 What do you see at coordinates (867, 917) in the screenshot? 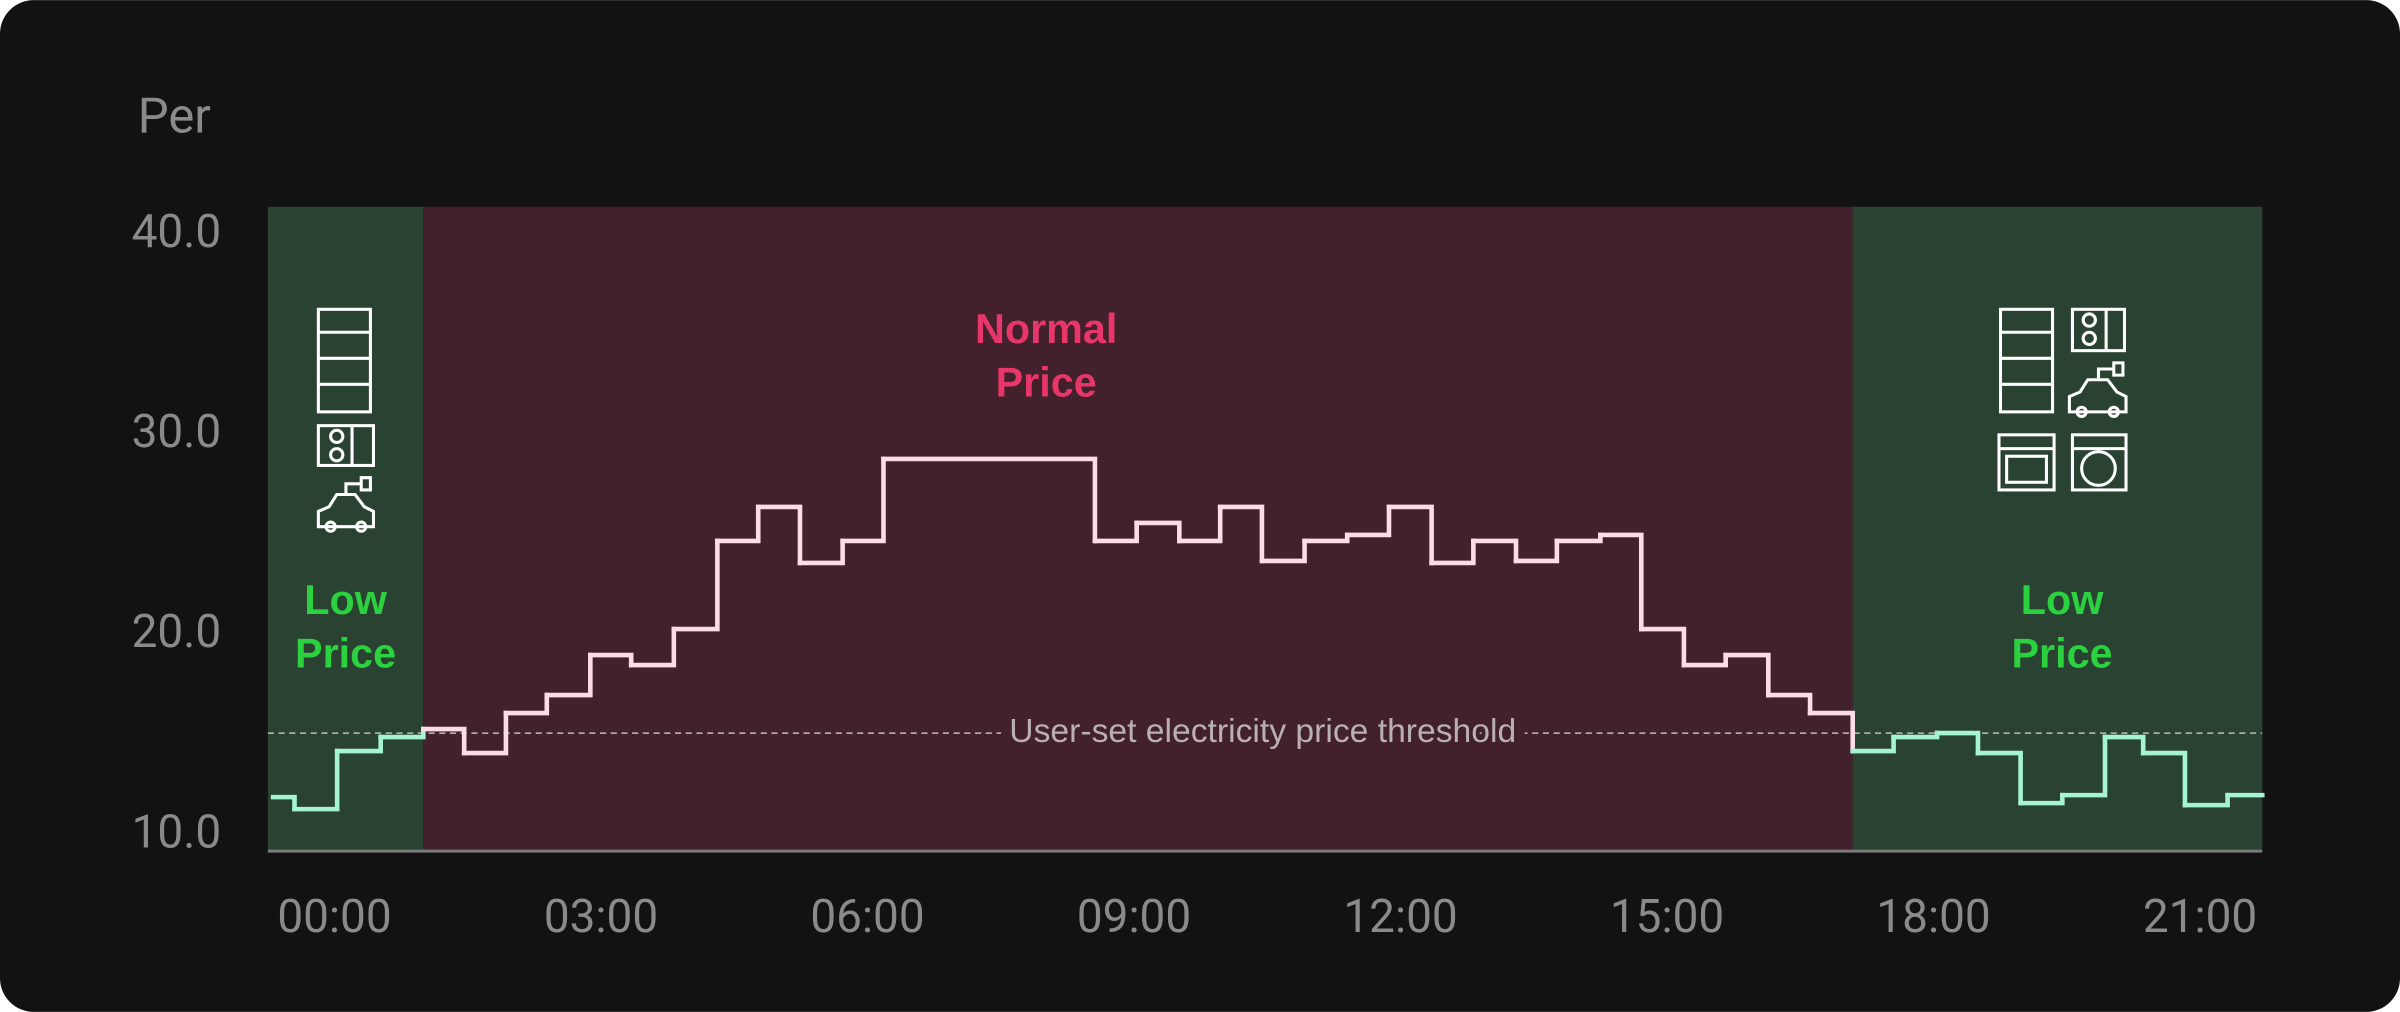
I see `x-tick-label: 06:00` at bounding box center [867, 917].